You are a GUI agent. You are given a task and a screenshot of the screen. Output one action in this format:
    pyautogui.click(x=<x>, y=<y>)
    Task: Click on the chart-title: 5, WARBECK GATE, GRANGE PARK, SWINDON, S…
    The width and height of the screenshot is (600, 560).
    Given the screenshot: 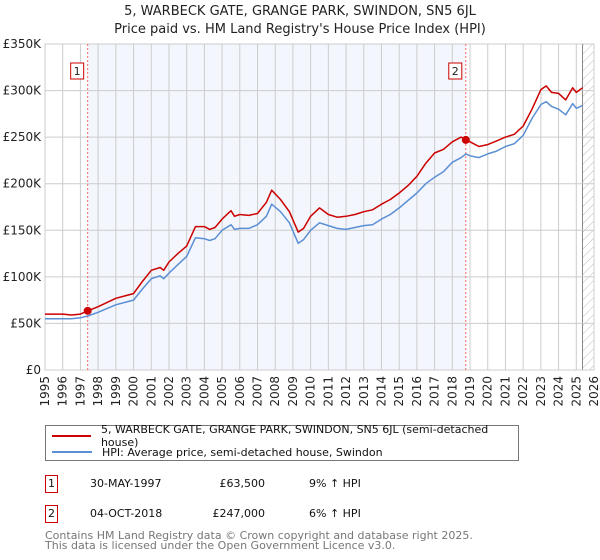 What is the action you would take?
    pyautogui.click(x=300, y=11)
    